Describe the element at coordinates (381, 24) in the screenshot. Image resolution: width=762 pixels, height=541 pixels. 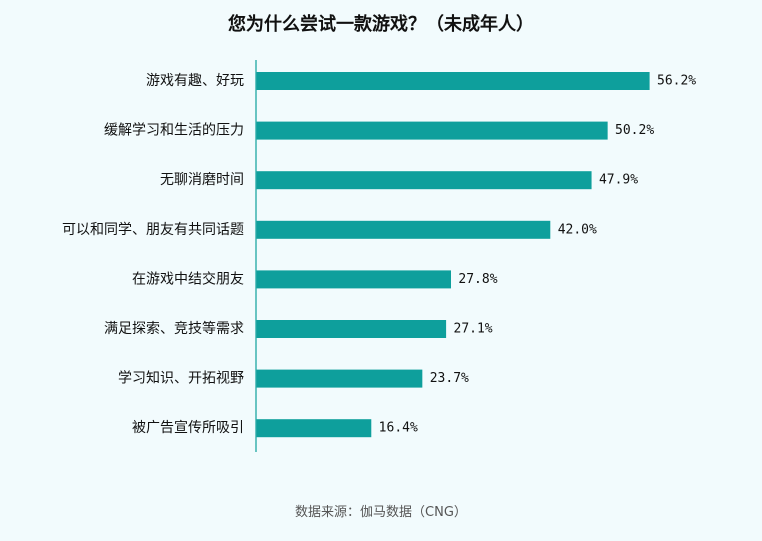
I see `chart-title: 您为什么尝试一款游戏？（未成年人）` at that location.